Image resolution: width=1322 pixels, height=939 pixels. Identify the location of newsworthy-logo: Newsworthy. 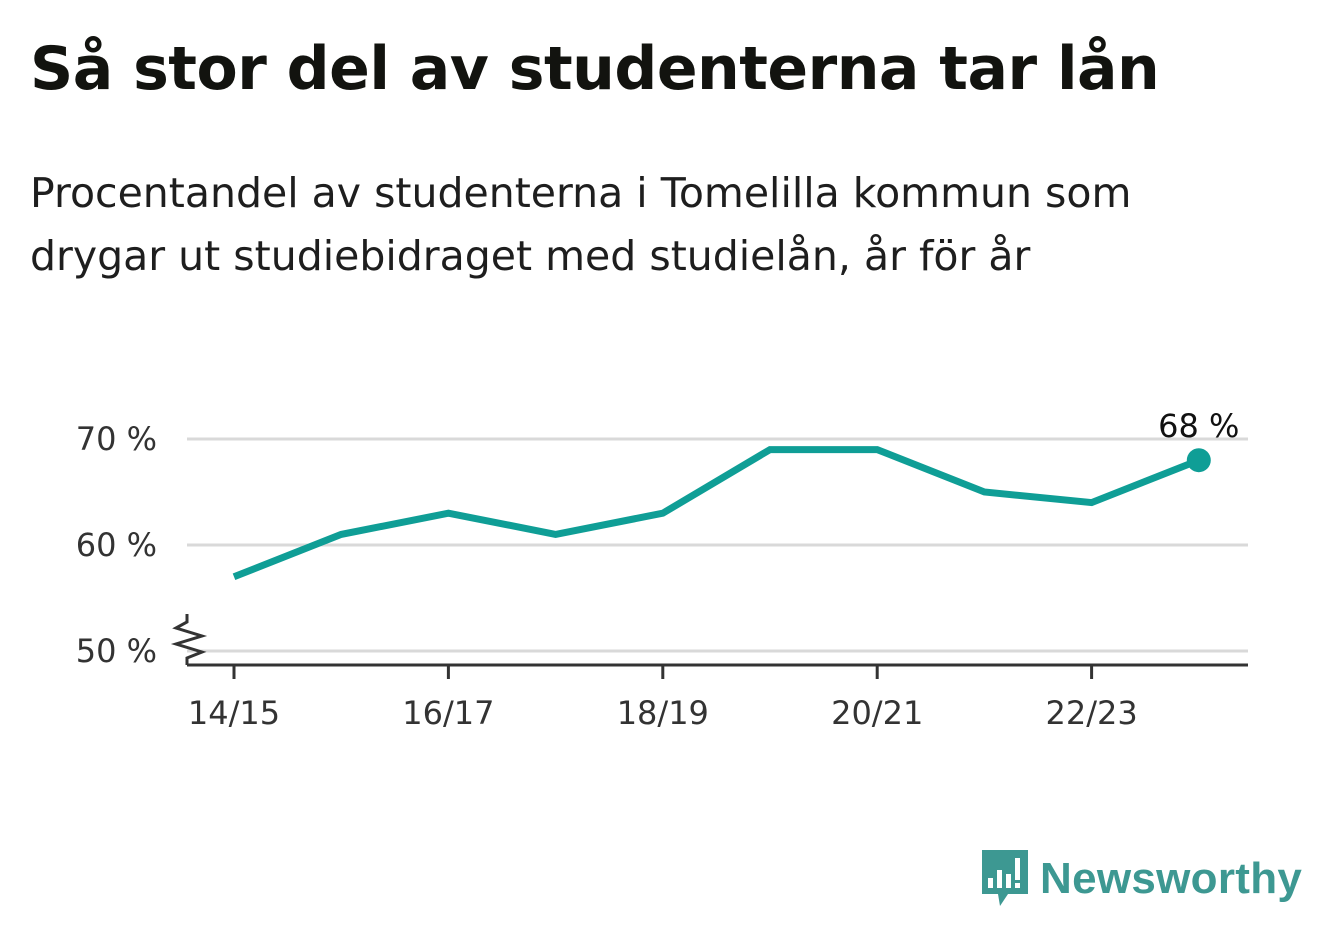
(1141, 879).